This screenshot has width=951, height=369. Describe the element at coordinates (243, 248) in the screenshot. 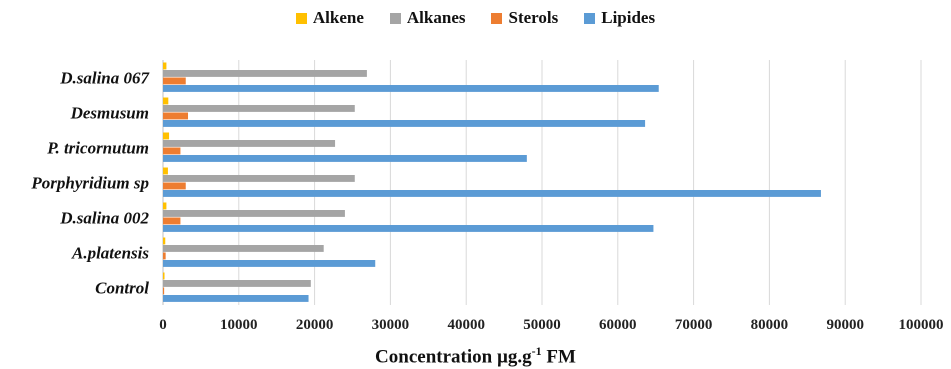

I see `bar-alkanes-a-platensis` at that location.